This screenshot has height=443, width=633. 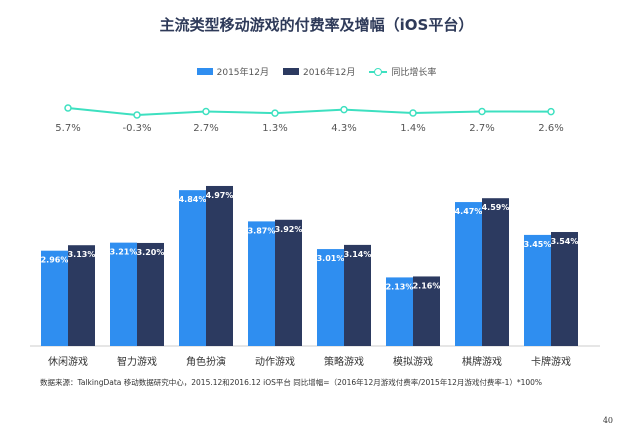 What do you see at coordinates (289, 229) in the screenshot?
I see `data-label-2016-3: 3.92%` at bounding box center [289, 229].